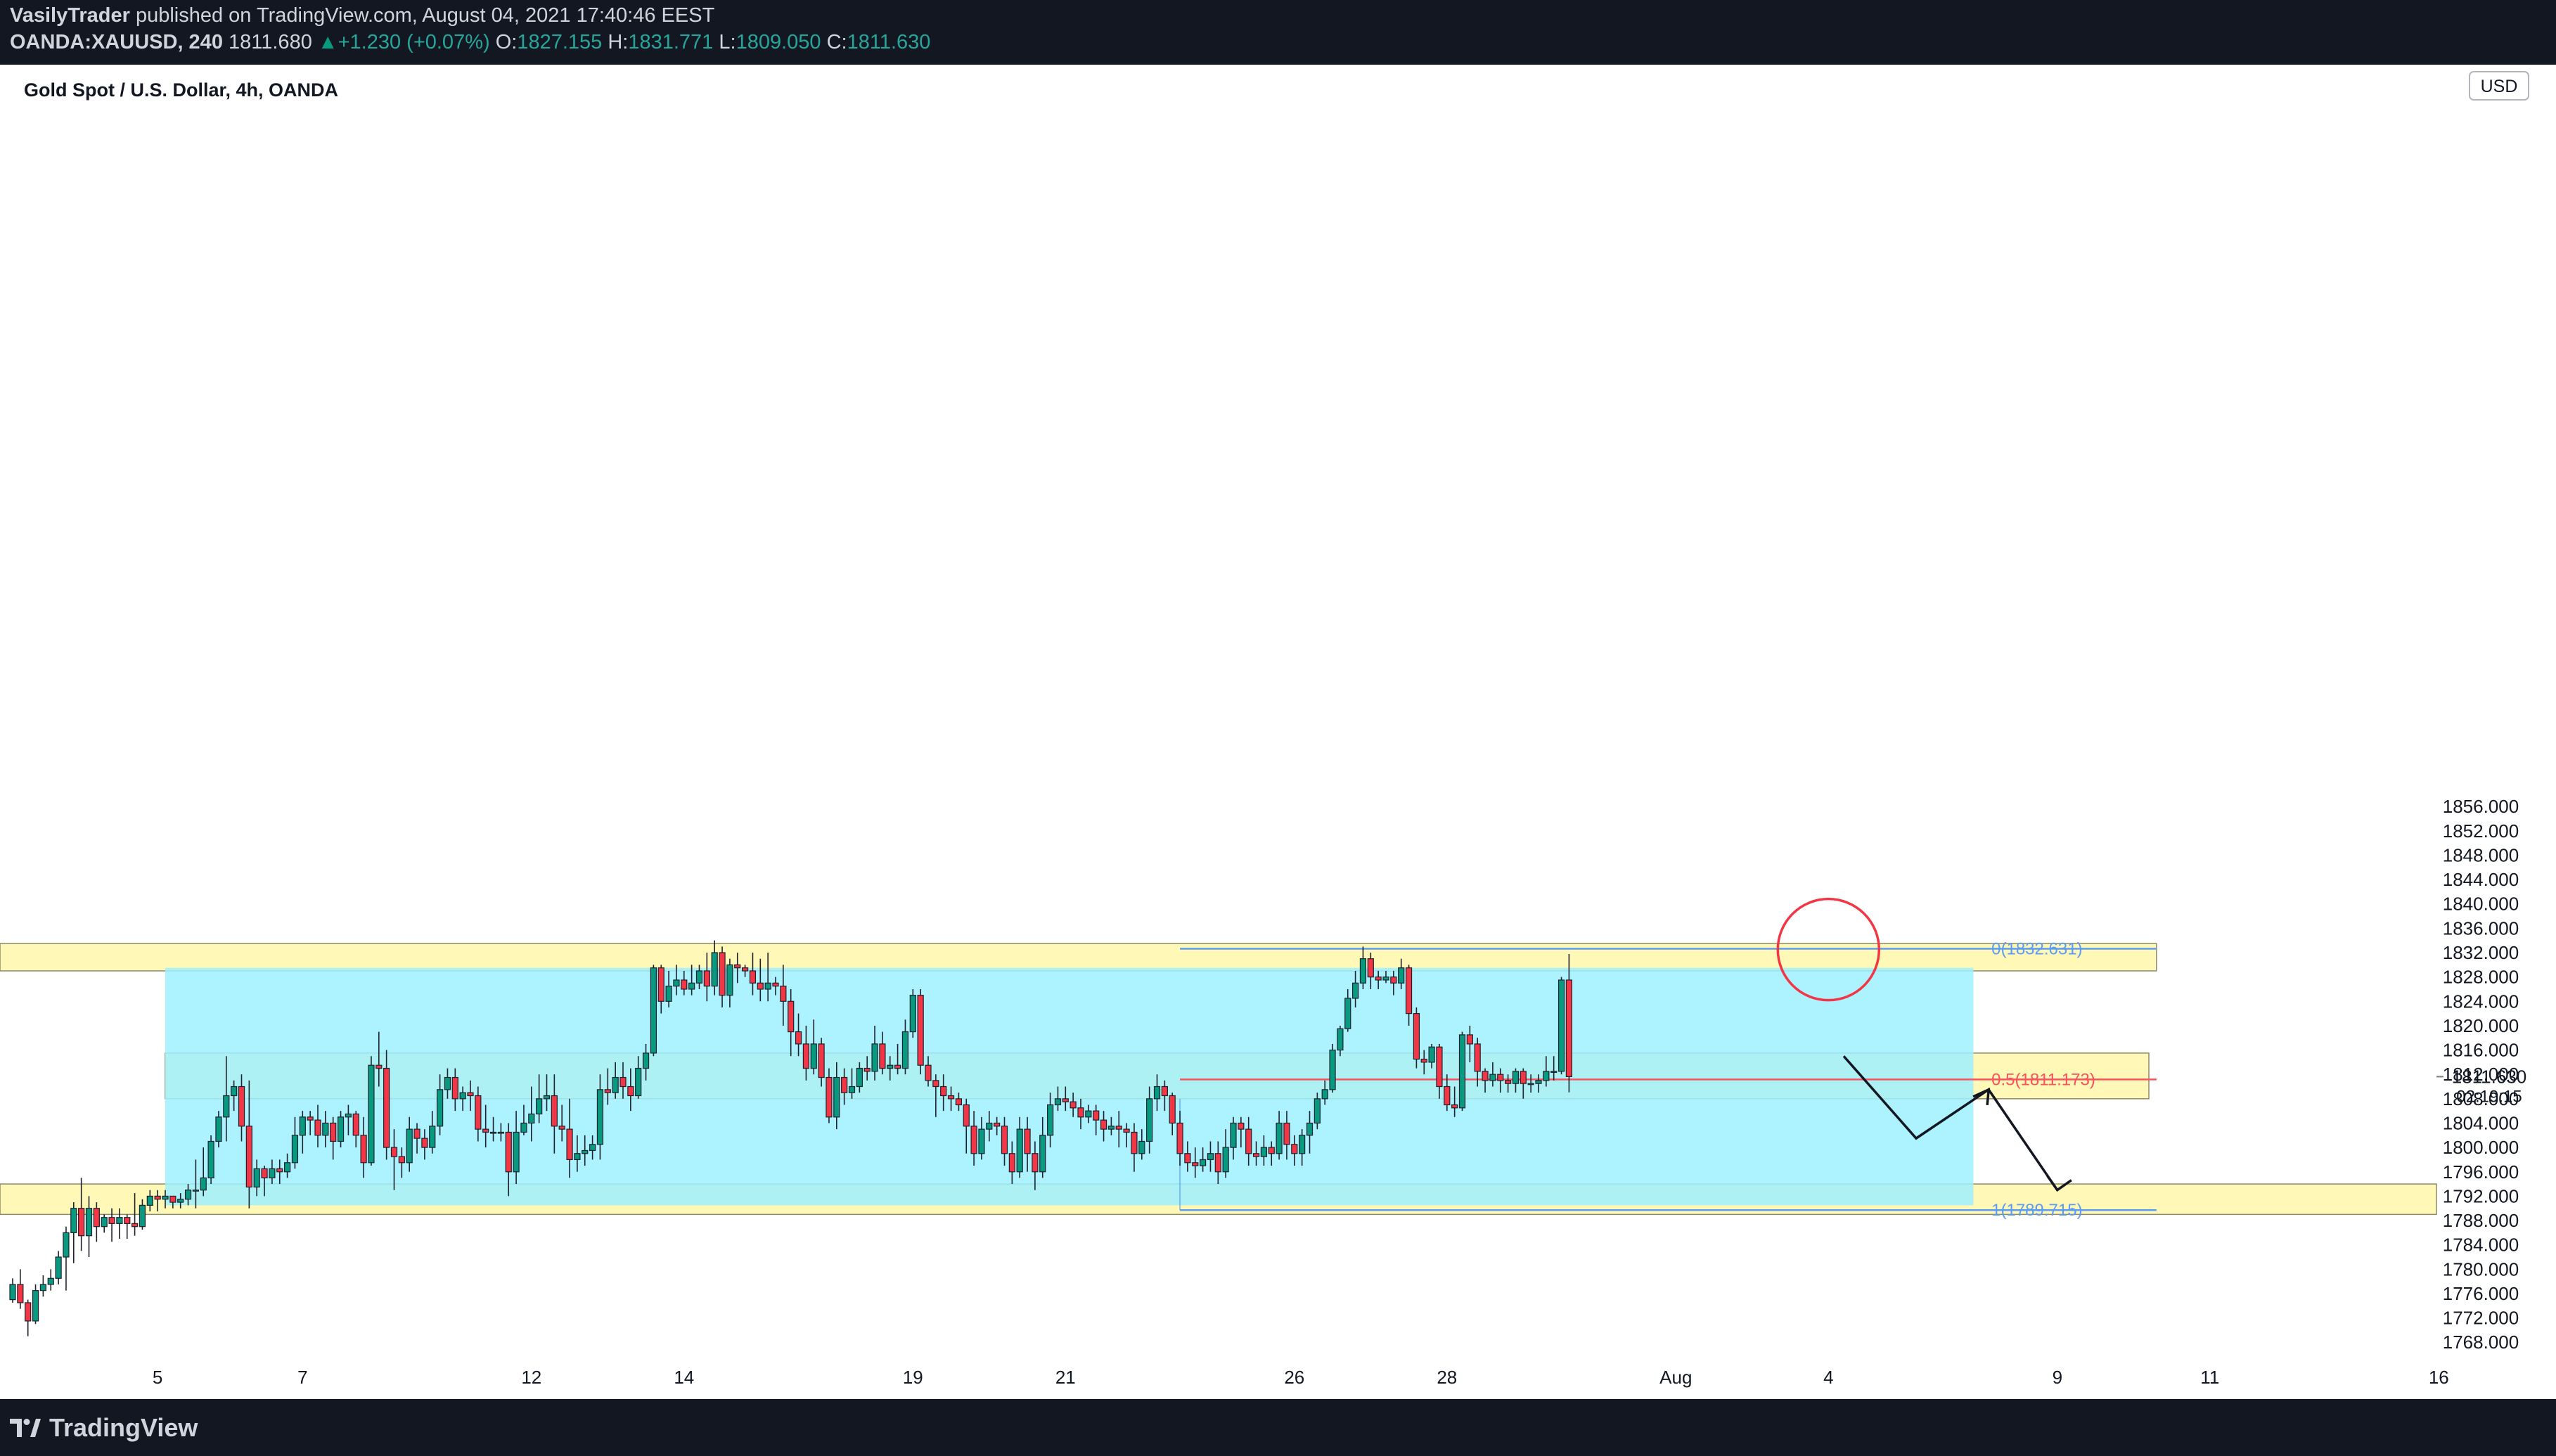 This screenshot has height=1456, width=2556. I want to click on blue-zone, so click(1069, 1086).